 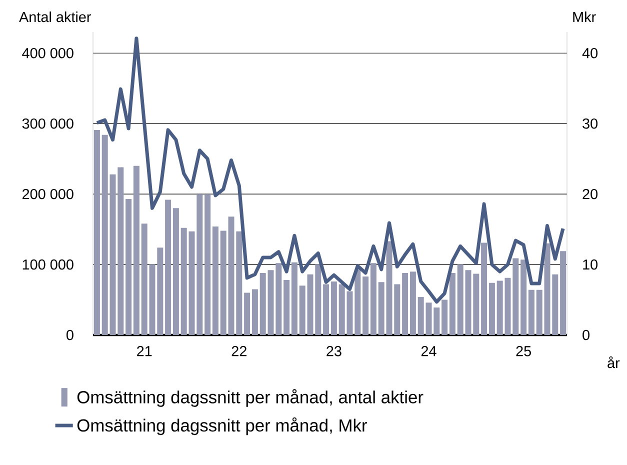 I want to click on x-tick-label: 22, so click(x=239, y=351).